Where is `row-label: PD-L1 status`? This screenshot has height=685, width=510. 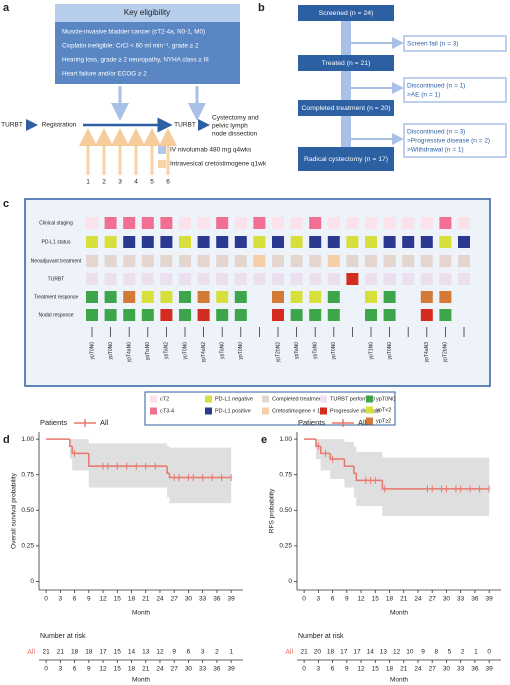 row-label: PD-L1 status is located at coordinates (56, 242).